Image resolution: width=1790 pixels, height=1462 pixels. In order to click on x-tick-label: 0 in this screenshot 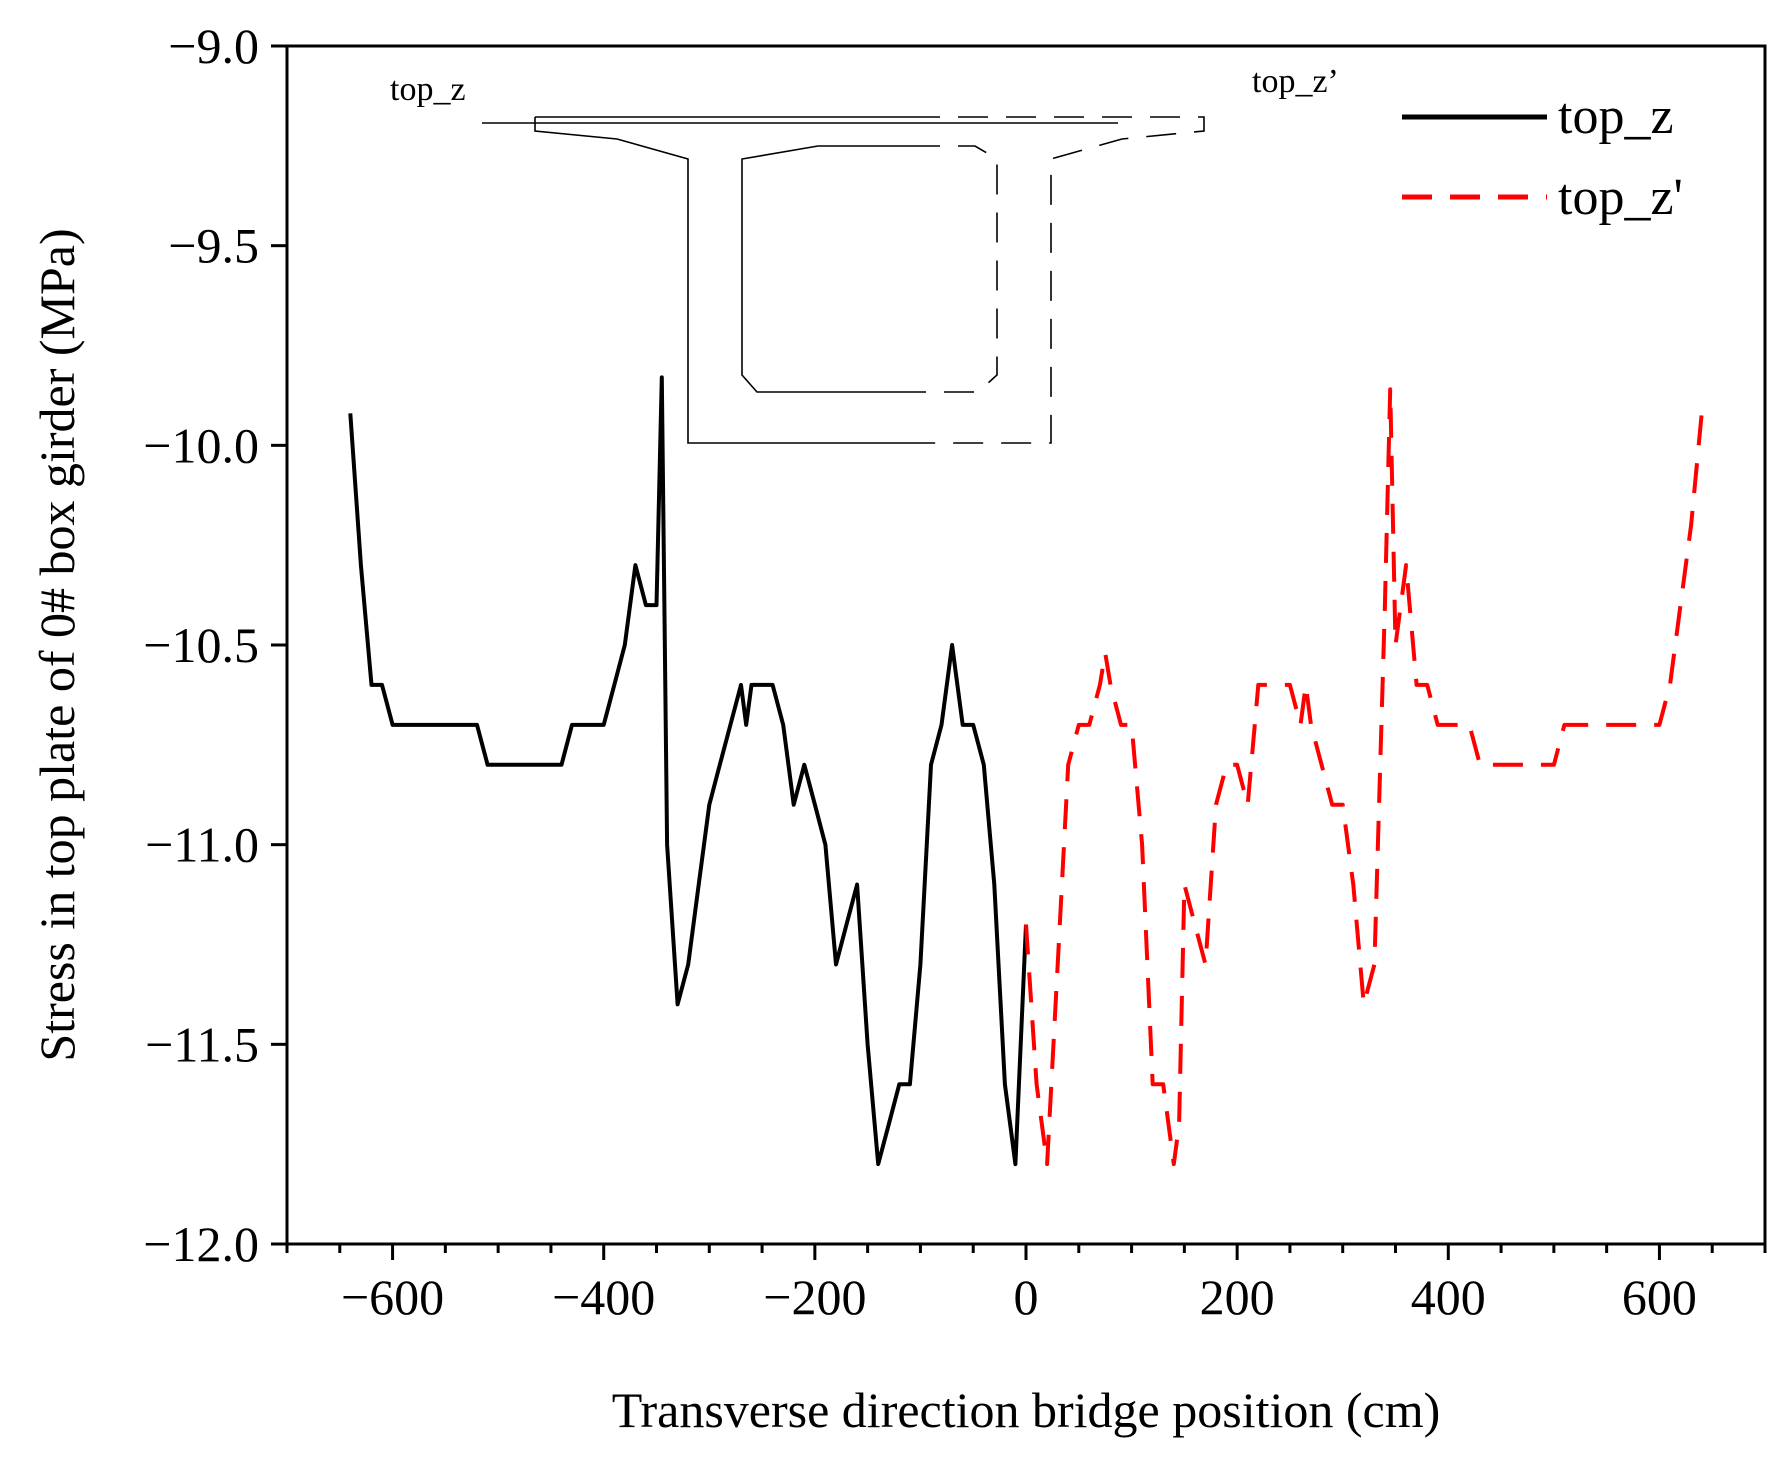, I will do `click(1026, 1297)`.